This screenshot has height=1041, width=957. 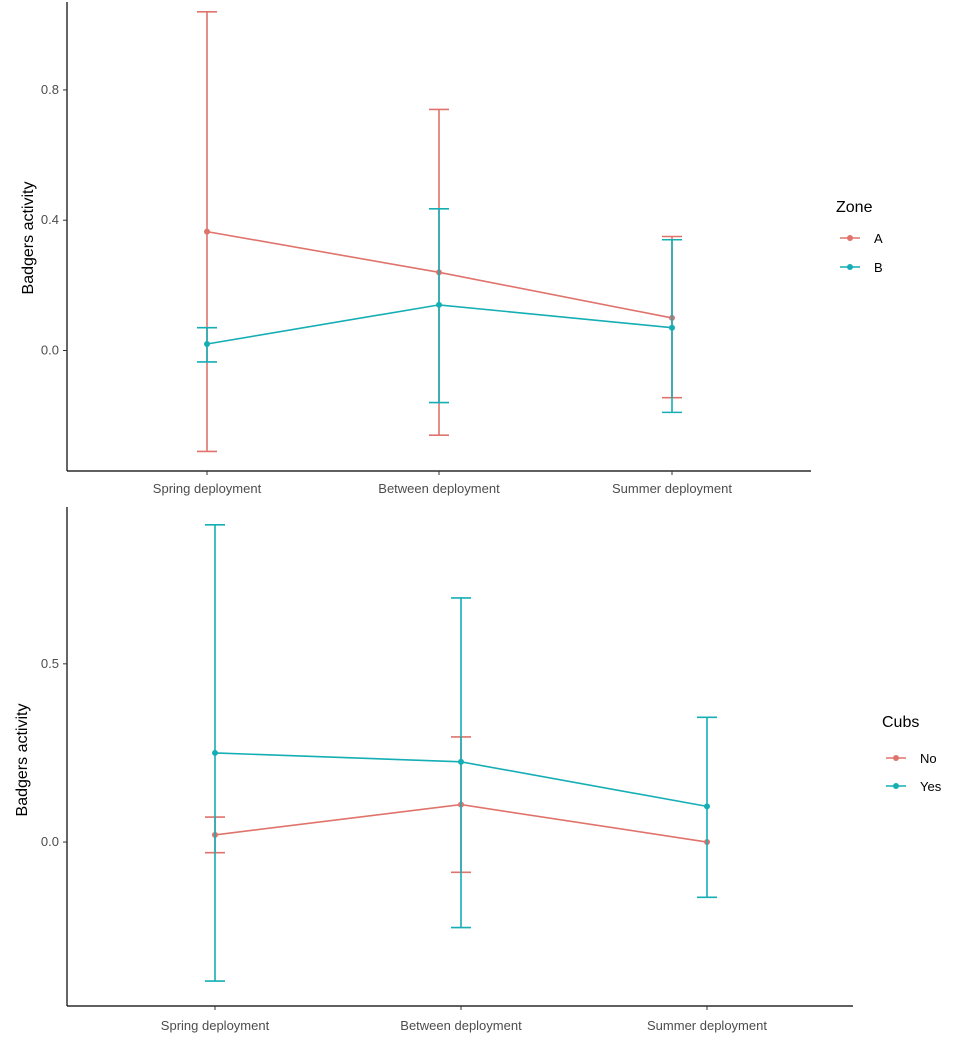 What do you see at coordinates (439, 311) in the screenshot?
I see `series-b` at bounding box center [439, 311].